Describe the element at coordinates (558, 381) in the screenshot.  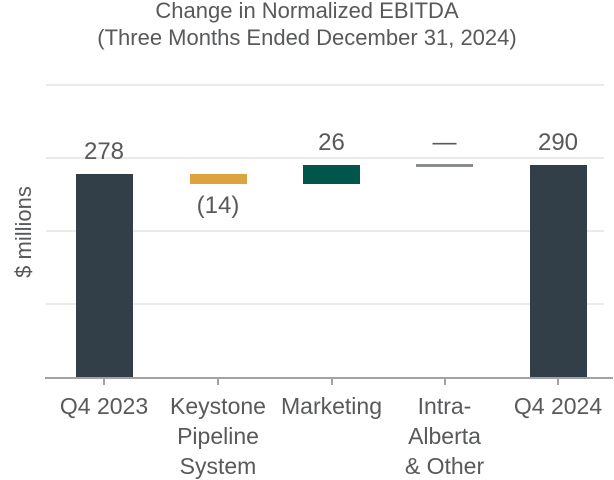
I see `tick-mark-q4-2024` at that location.